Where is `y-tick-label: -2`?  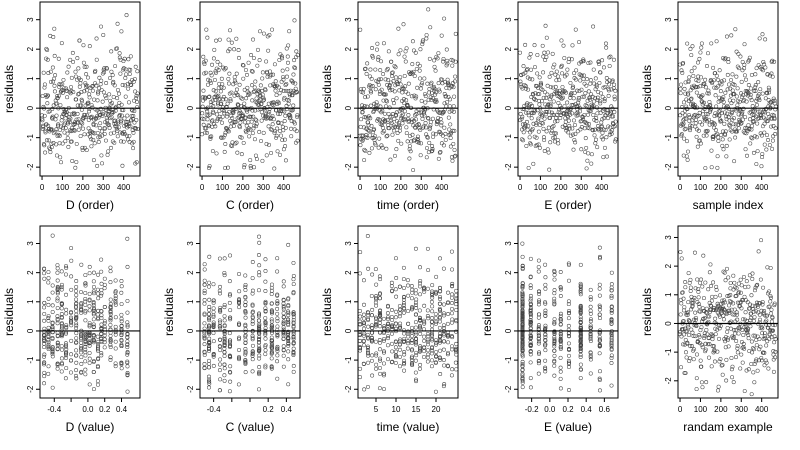 y-tick-label: -2 is located at coordinates (348, 389).